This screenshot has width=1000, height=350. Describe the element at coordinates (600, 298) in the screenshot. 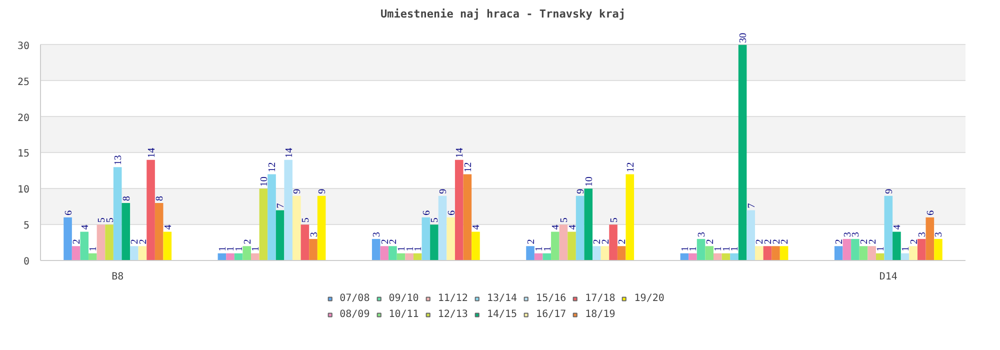

I see `legend-label: 17/18` at that location.